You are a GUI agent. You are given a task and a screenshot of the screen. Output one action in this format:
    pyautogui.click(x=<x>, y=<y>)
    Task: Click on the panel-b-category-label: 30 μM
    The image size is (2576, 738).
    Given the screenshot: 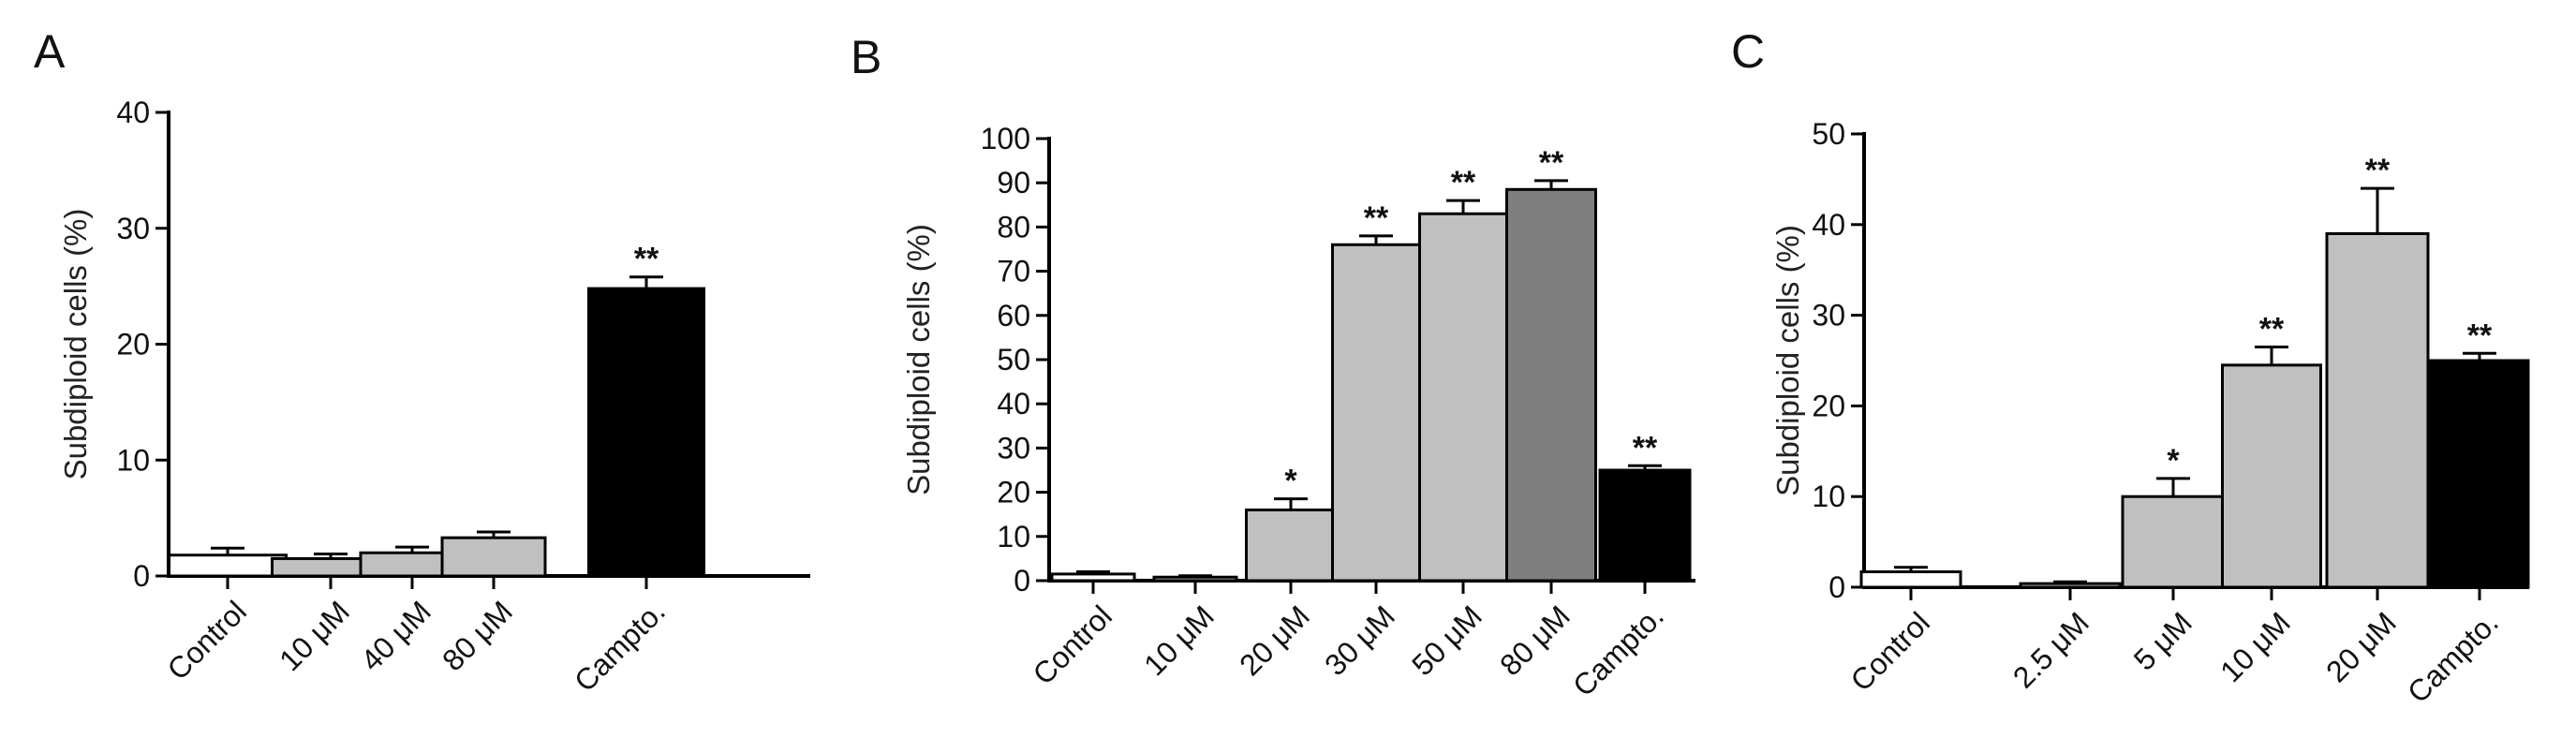 What is the action you would take?
    pyautogui.click(x=1359, y=640)
    